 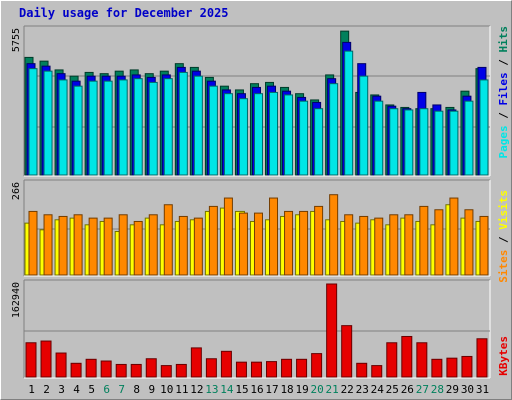 I want to click on x-tick-label-day-13: 13, so click(x=211, y=389).